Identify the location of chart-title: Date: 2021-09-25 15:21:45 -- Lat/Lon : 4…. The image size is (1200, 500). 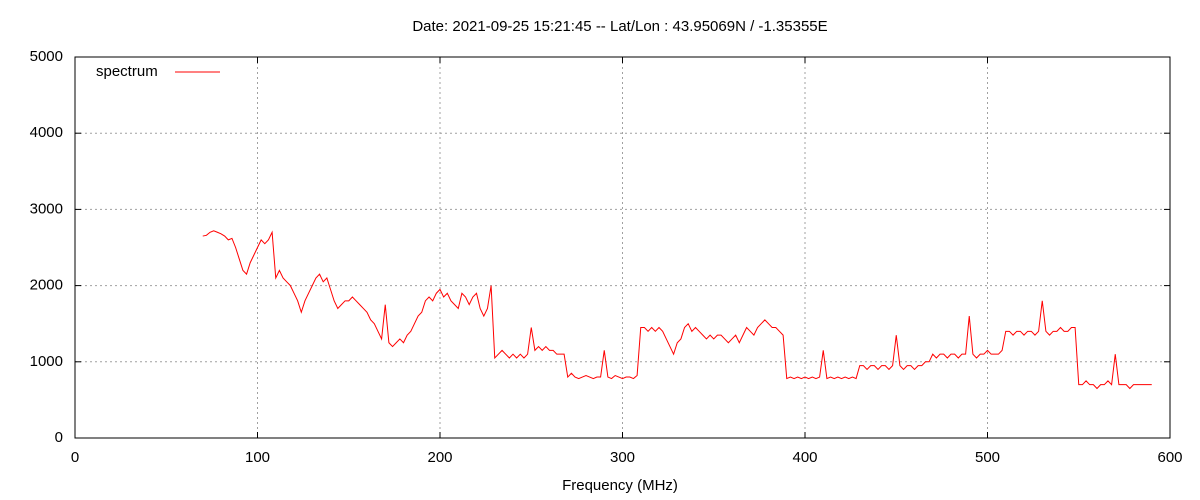
(619, 26).